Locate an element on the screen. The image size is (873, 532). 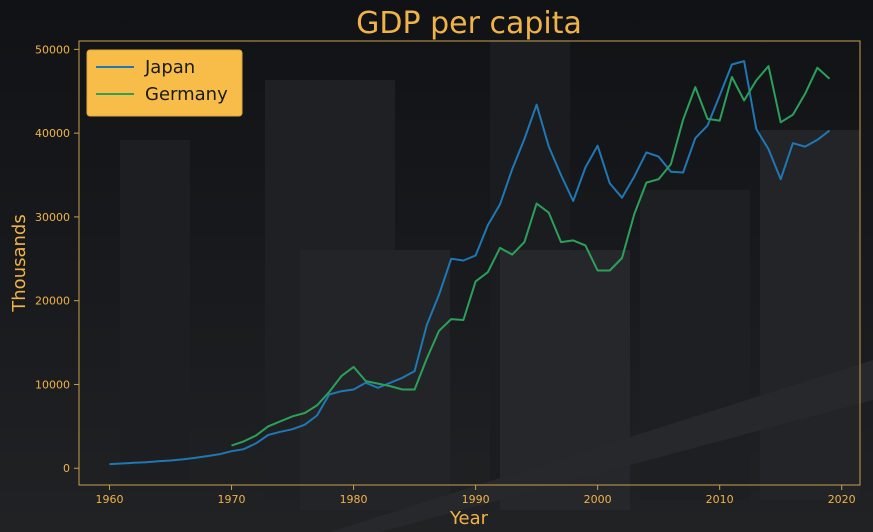
x-tick-label: 1990 is located at coordinates (476, 499).